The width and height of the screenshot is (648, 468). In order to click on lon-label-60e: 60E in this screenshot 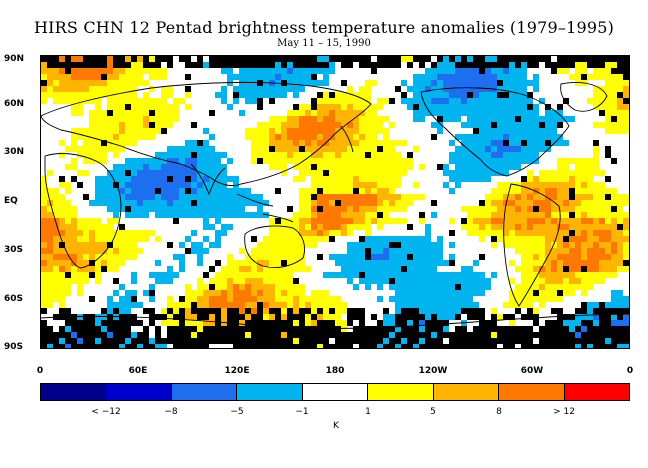, I will do `click(138, 371)`.